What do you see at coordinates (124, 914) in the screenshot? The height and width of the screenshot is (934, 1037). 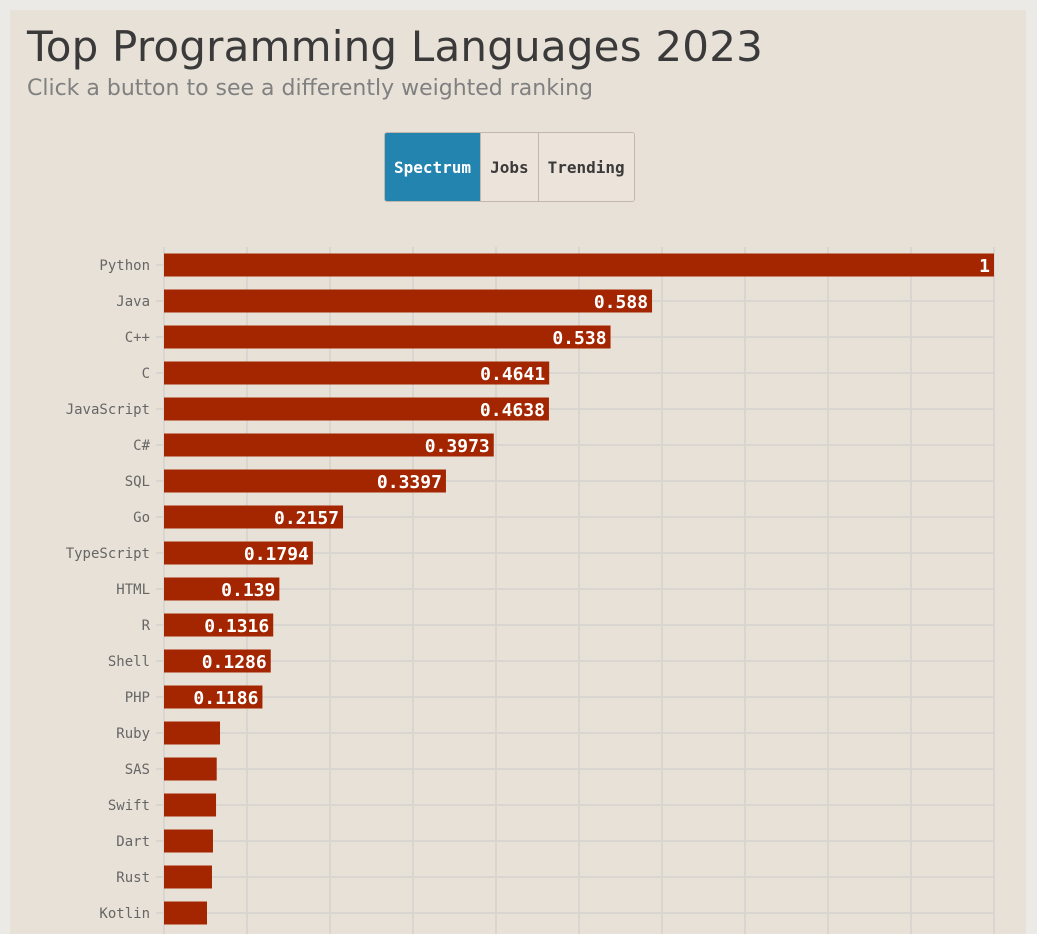 I see `category-label: Kotlin` at bounding box center [124, 914].